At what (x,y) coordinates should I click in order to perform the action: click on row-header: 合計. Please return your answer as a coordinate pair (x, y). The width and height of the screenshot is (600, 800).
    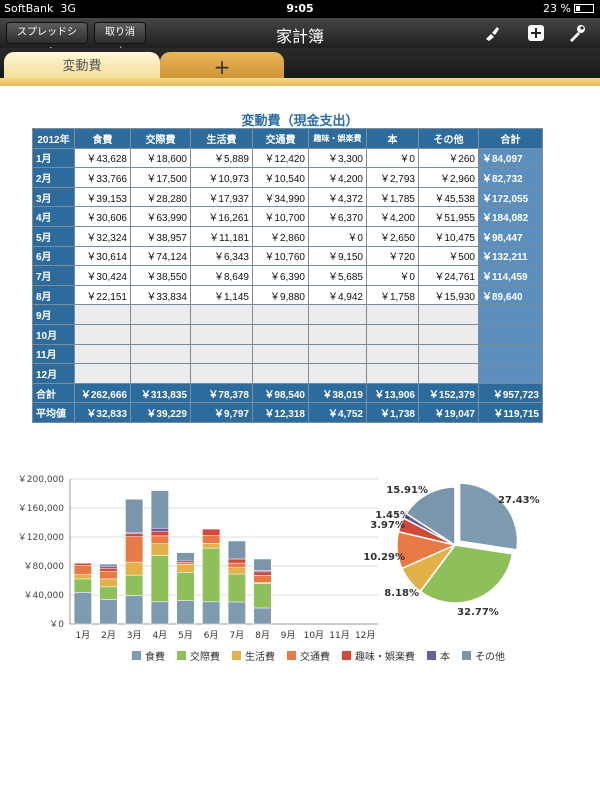
    Looking at the image, I should click on (53, 393).